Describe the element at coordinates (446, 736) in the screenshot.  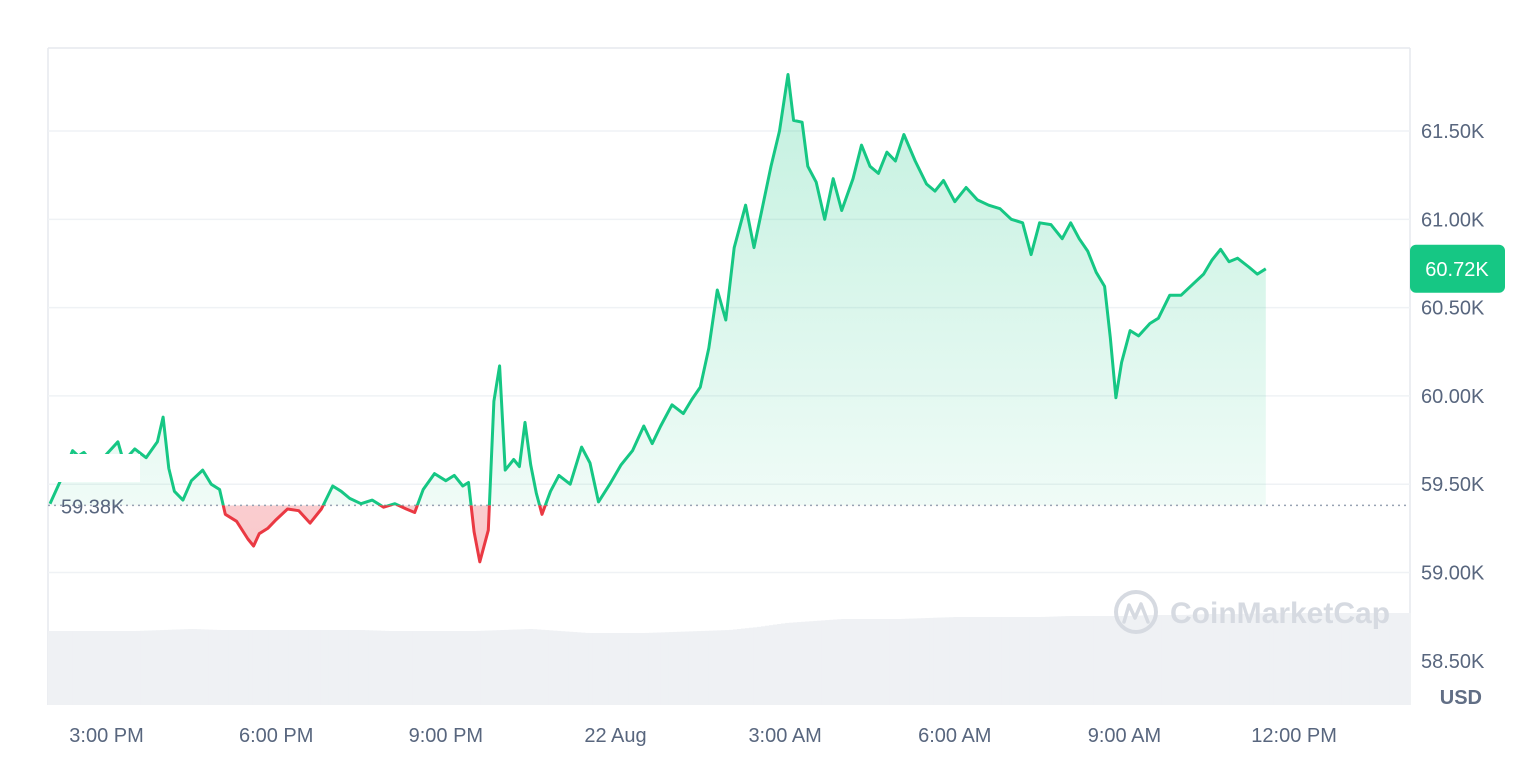
I see `x-tick-label: 9:00 PM` at that location.